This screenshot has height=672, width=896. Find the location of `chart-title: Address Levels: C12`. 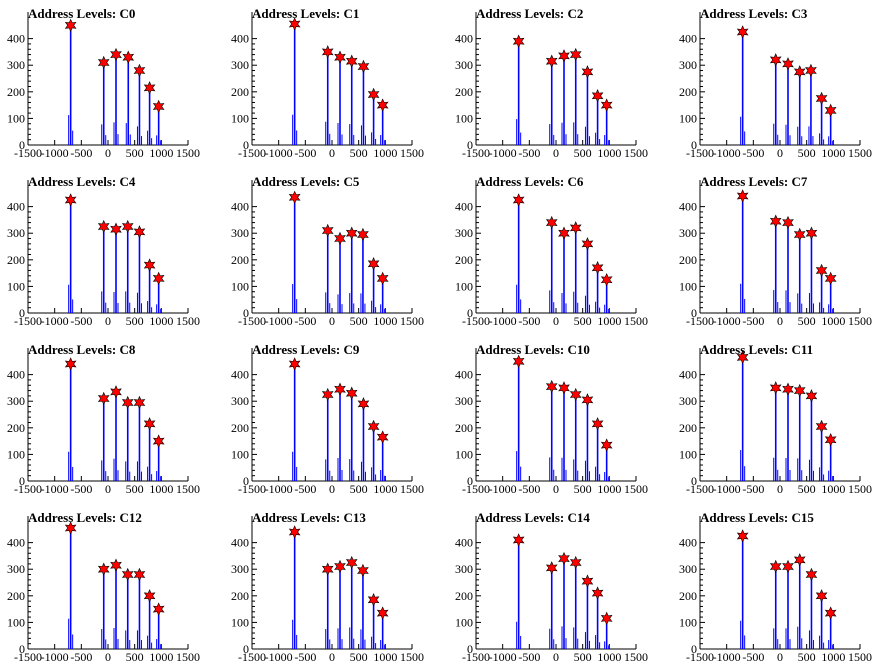

chart-title: Address Levels: C12 is located at coordinates (85, 517).